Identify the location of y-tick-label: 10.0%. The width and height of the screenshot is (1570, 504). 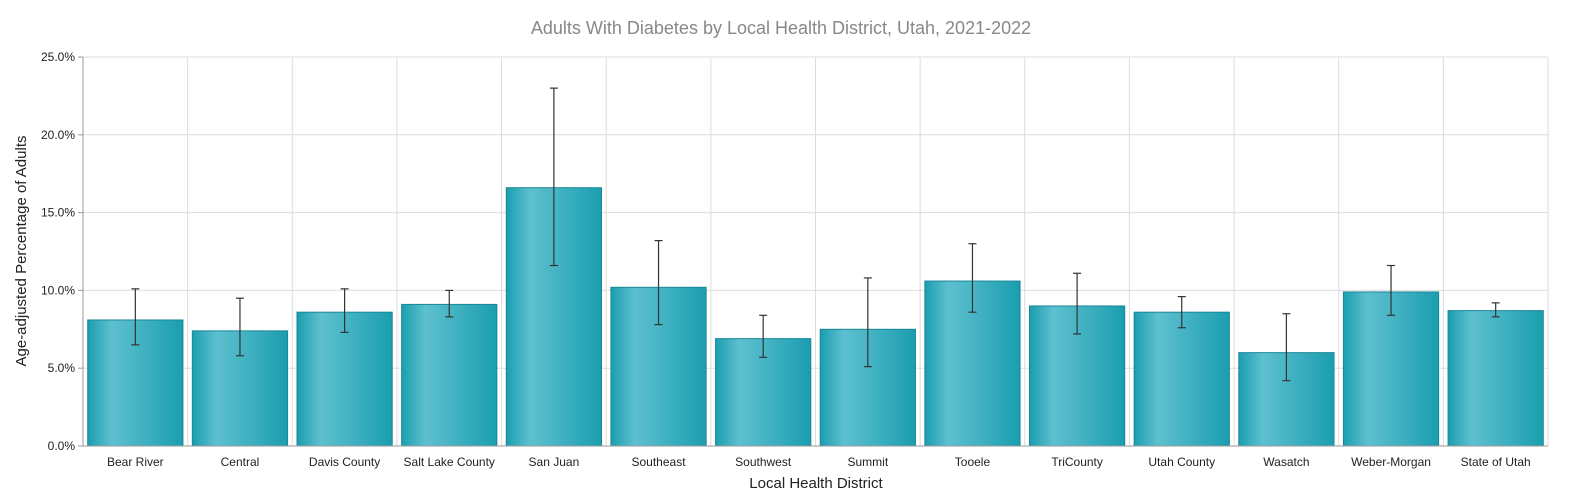
(58, 290).